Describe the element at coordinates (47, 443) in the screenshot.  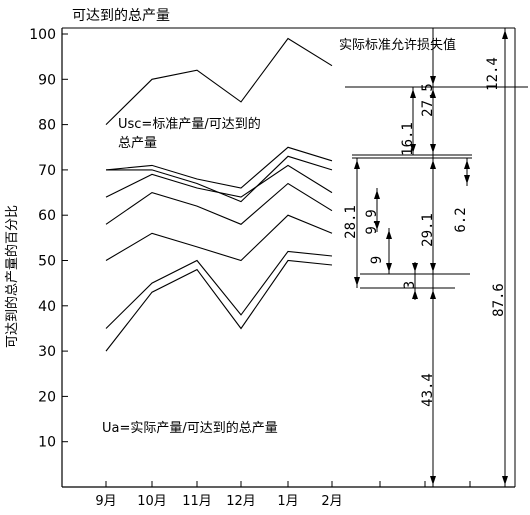
I see `y-tick-label: 10` at that location.